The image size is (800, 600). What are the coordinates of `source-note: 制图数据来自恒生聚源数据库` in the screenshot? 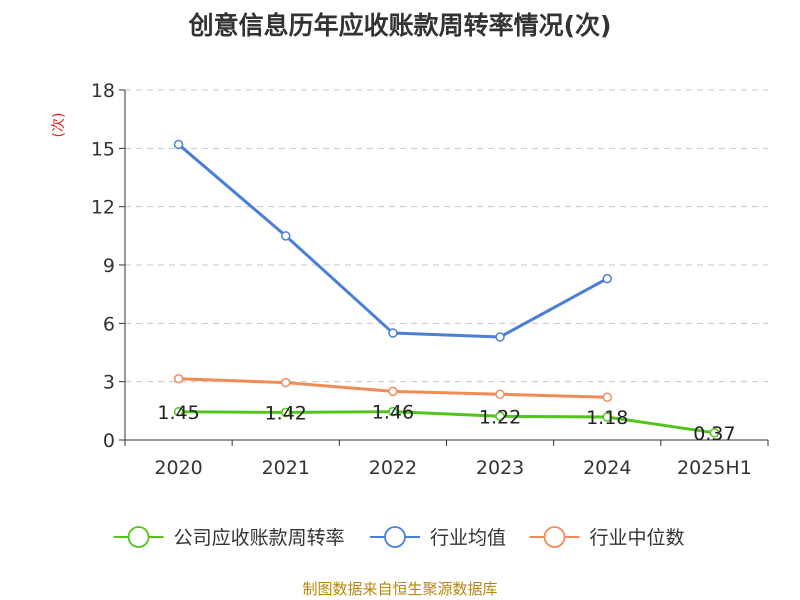 It's located at (400, 589).